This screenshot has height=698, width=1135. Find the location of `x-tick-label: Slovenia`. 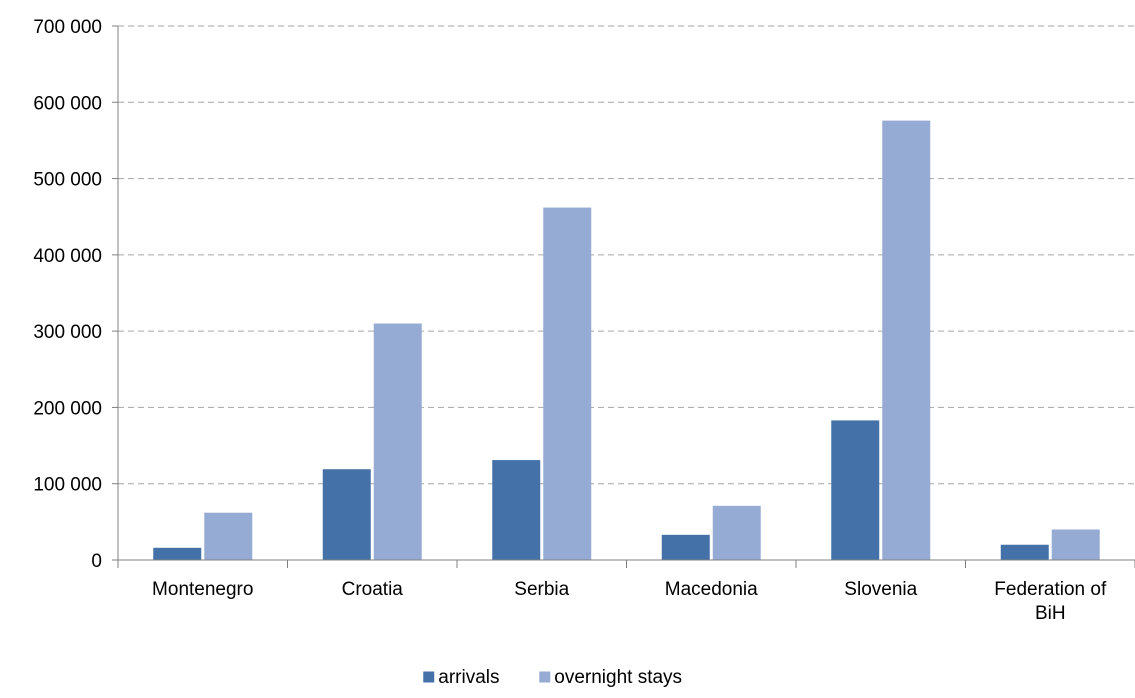

x-tick-label: Slovenia is located at coordinates (880, 589).